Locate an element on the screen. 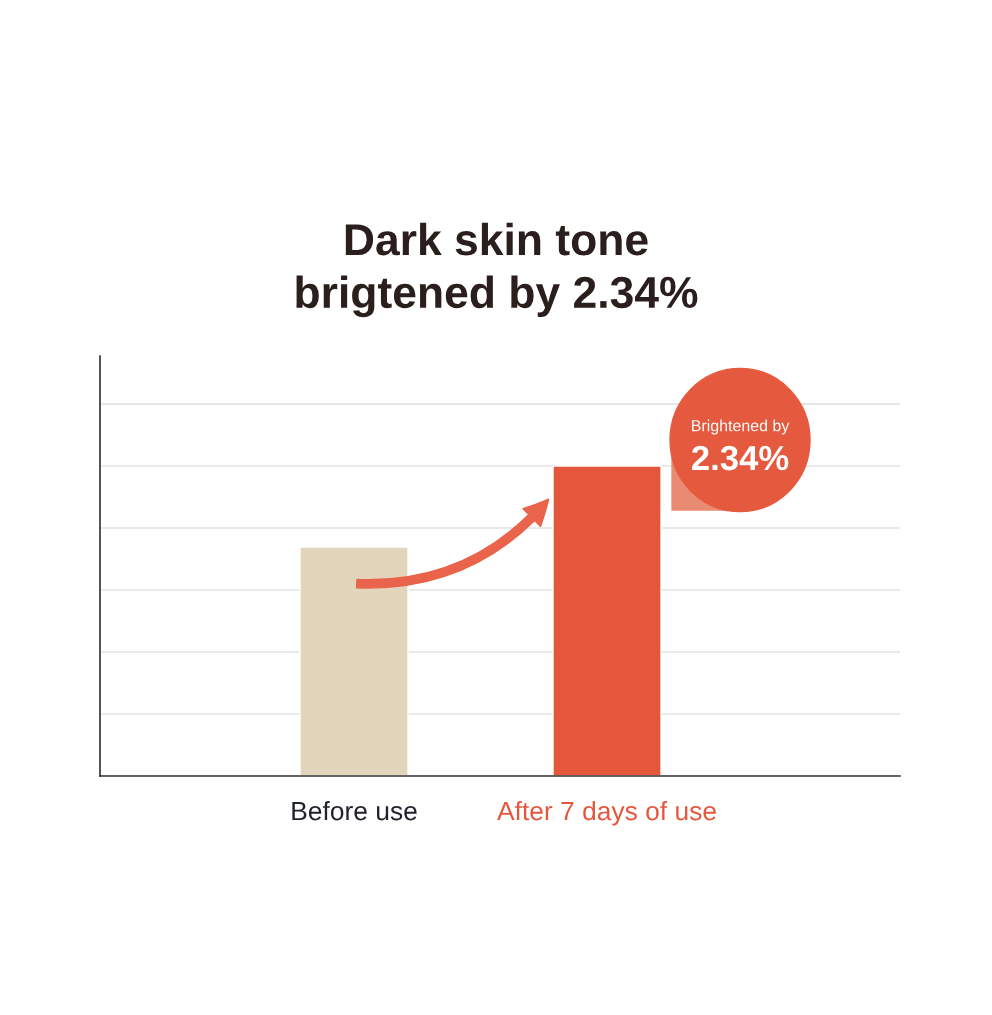 This screenshot has width=992, height=1015. chart-title: Dark skin tone brigtened by 2.34% is located at coordinates (497, 270).